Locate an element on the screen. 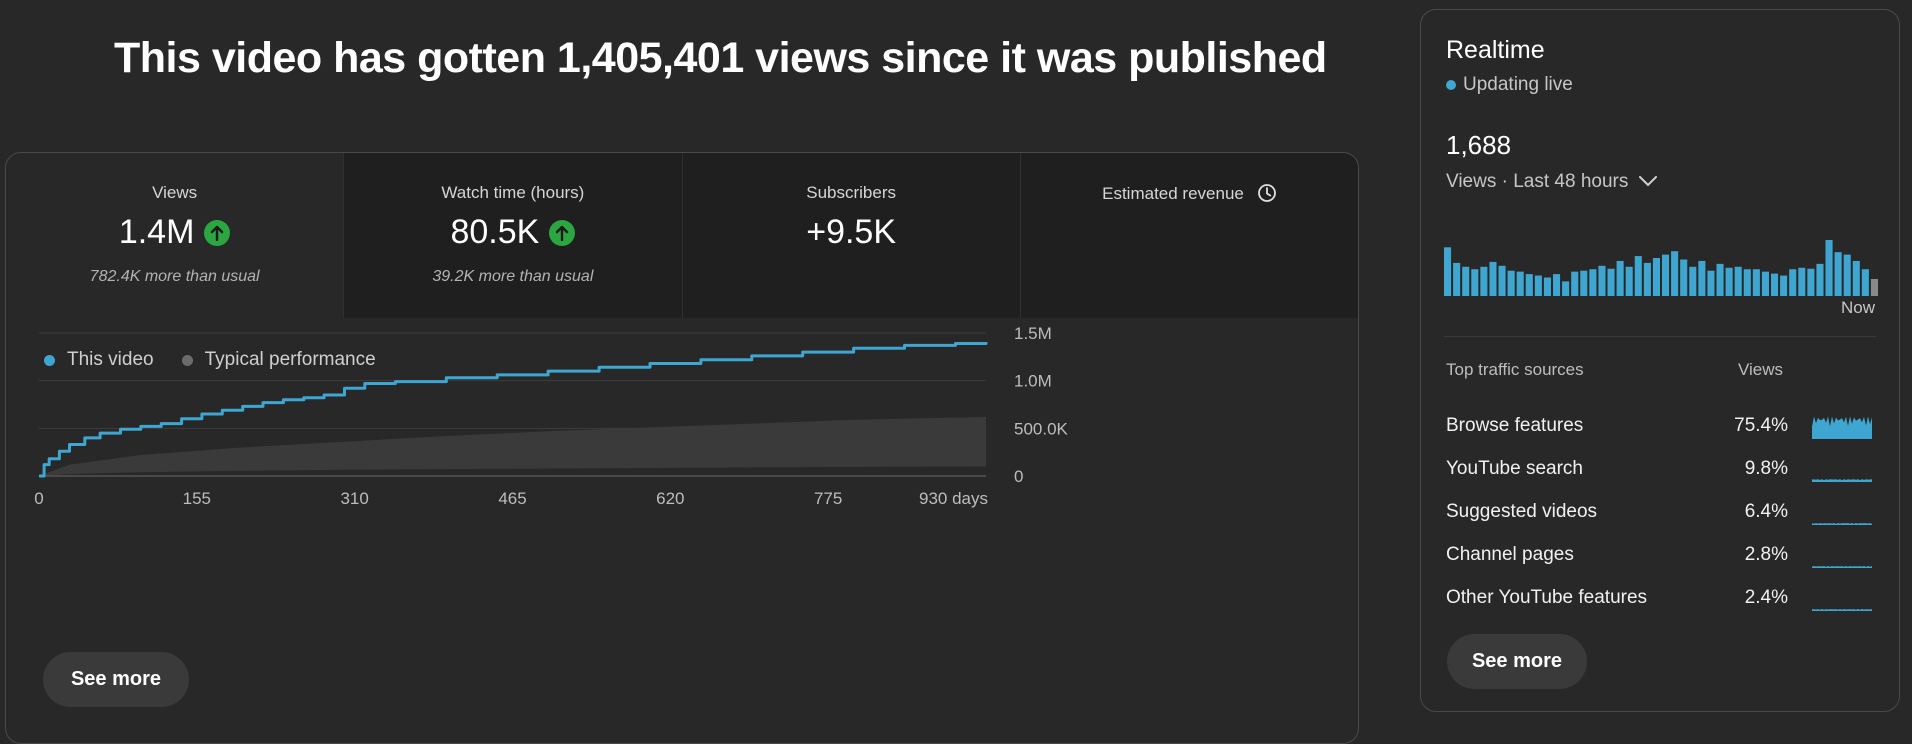  traffic-source-percent: 2.4% is located at coordinates (1766, 597).